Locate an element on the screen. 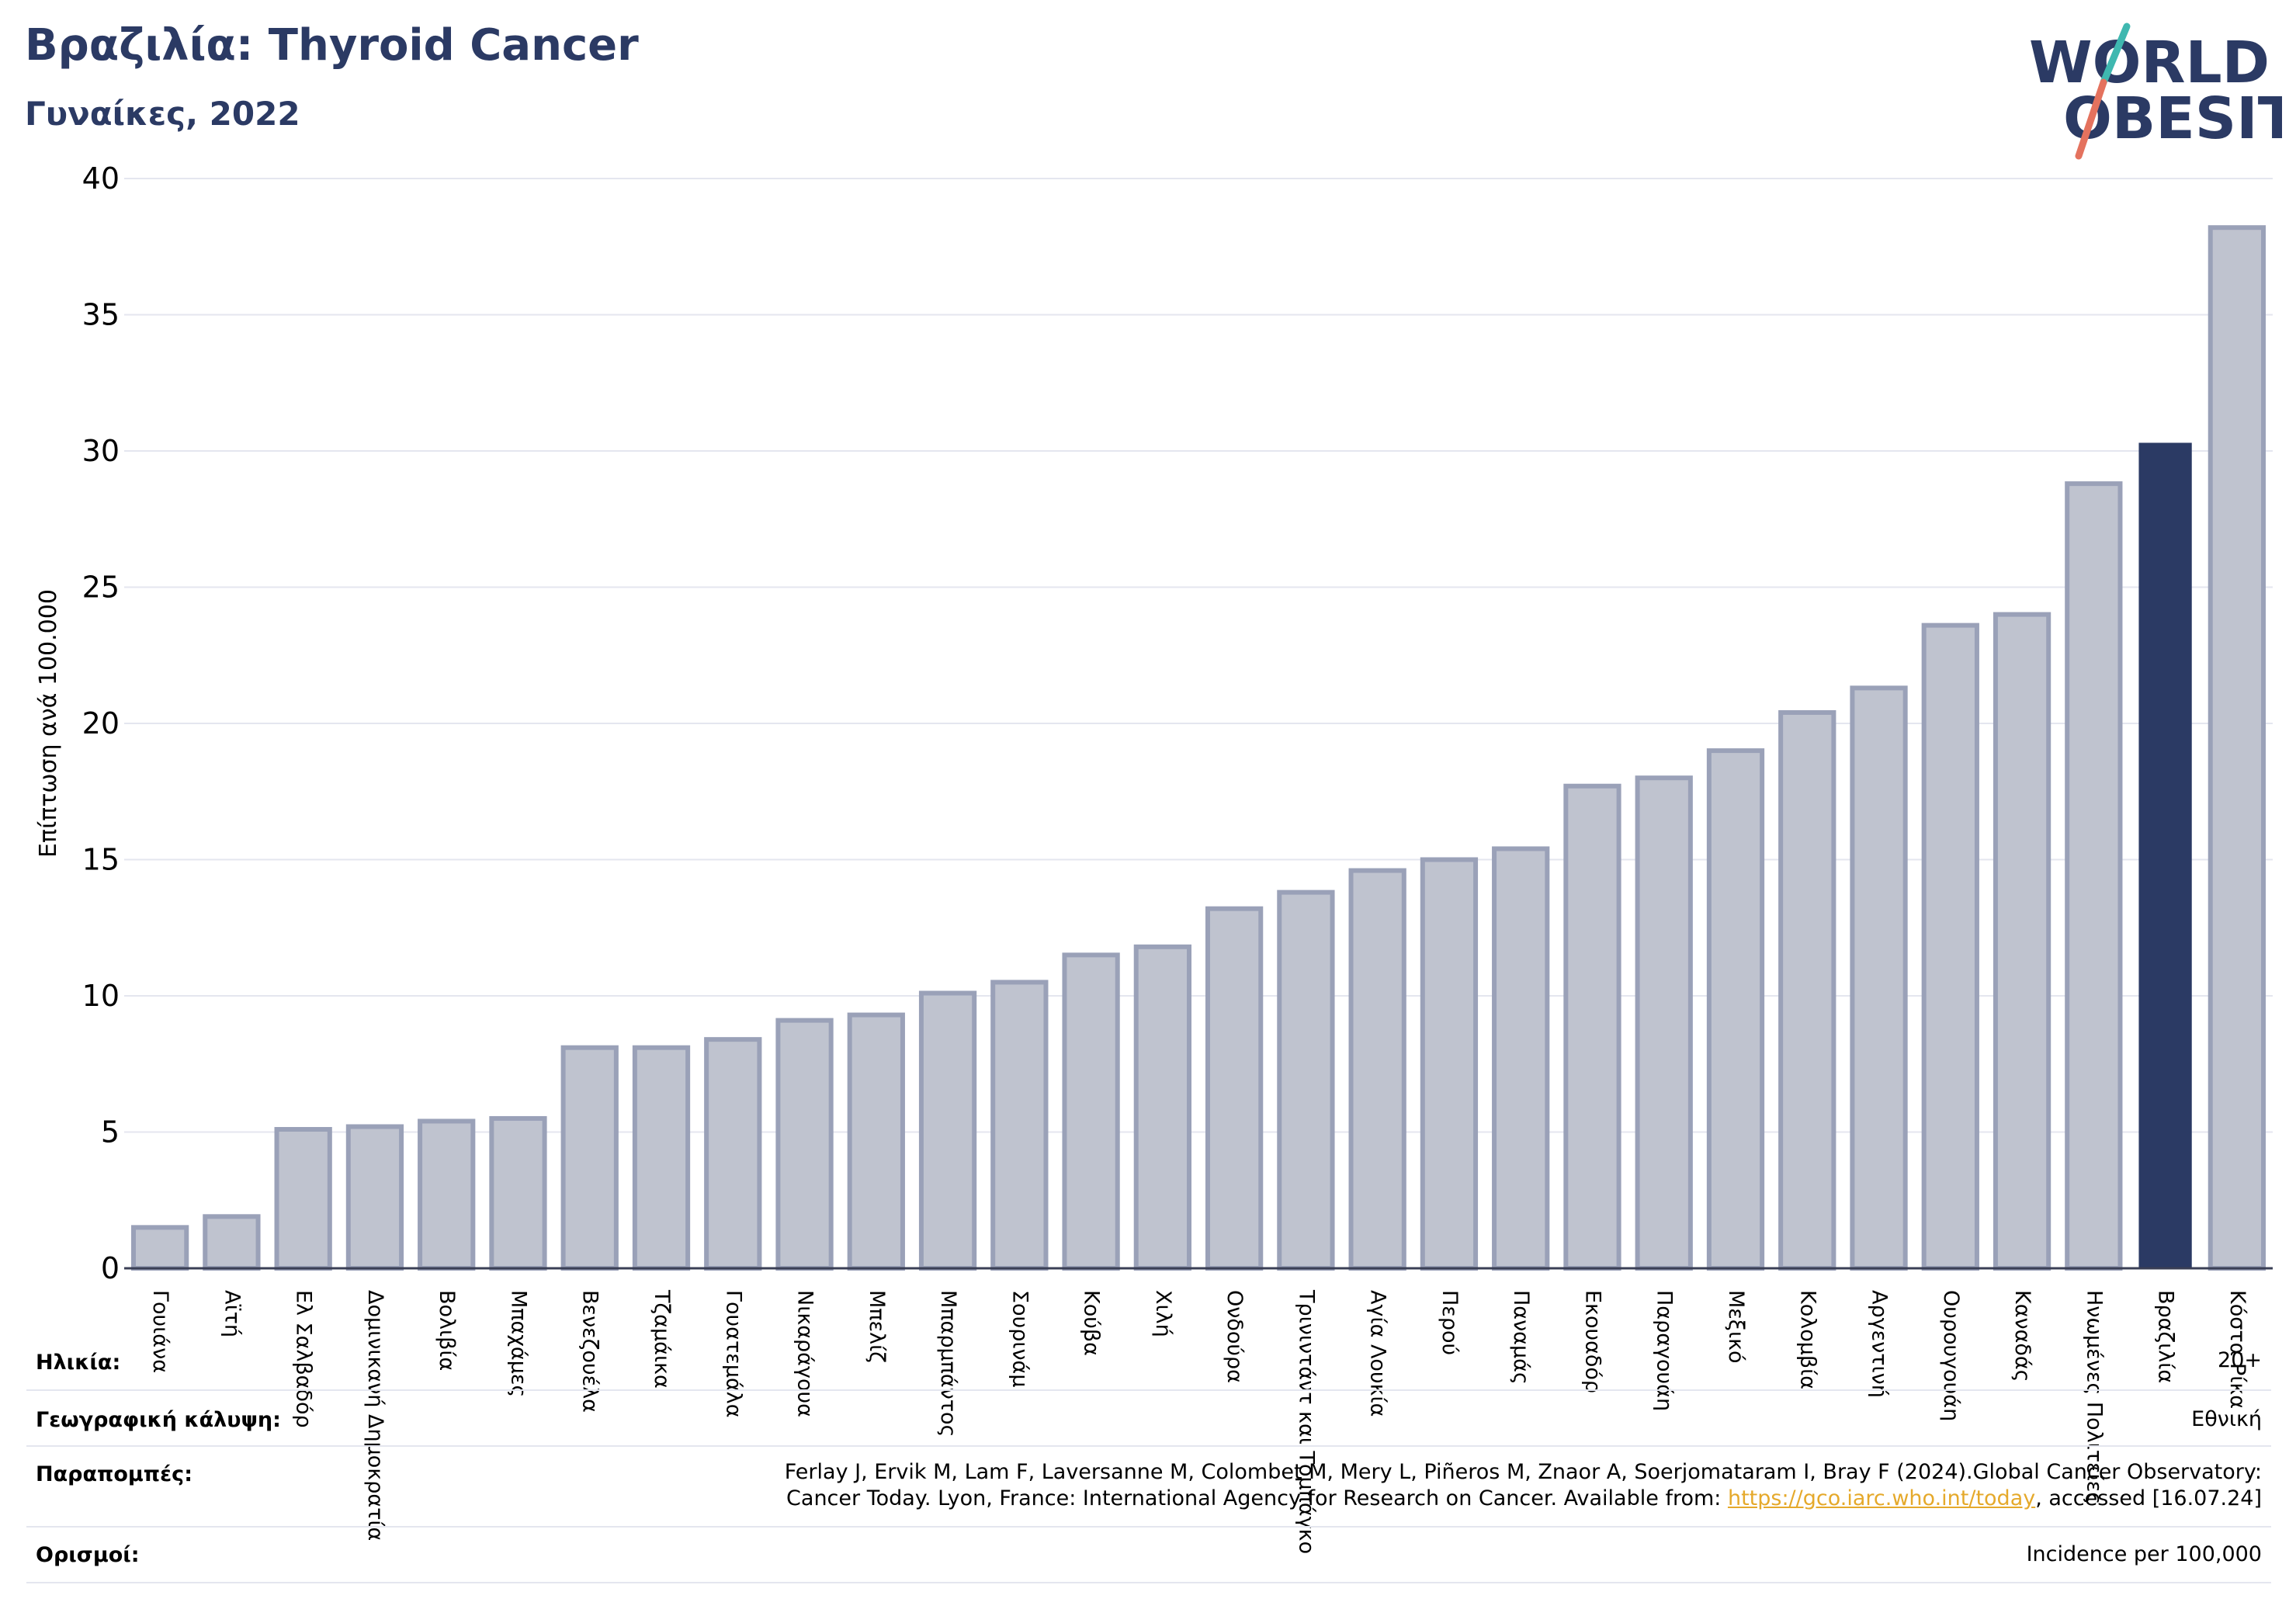 The width and height of the screenshot is (2296, 1623). y-tick-label: 35 is located at coordinates (101, 315).